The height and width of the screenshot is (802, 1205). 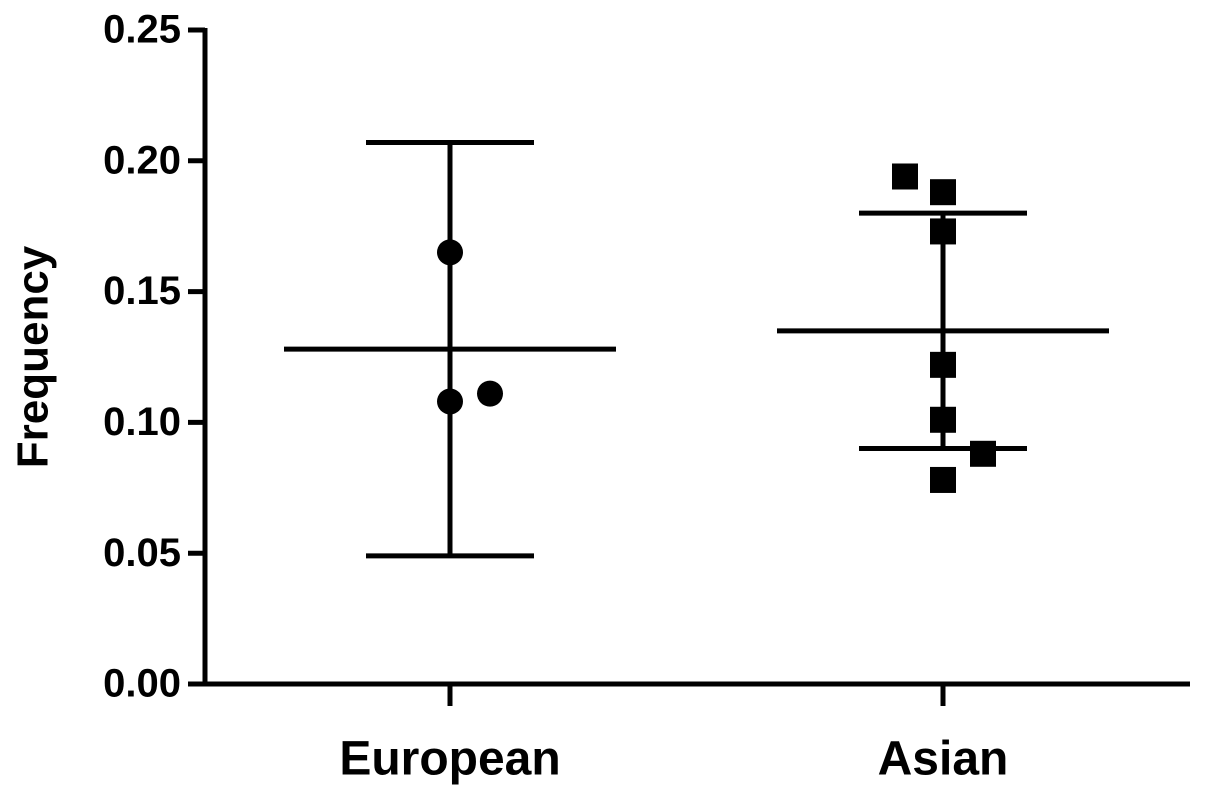 What do you see at coordinates (142, 422) in the screenshot?
I see `y-tick-label: 0.10` at bounding box center [142, 422].